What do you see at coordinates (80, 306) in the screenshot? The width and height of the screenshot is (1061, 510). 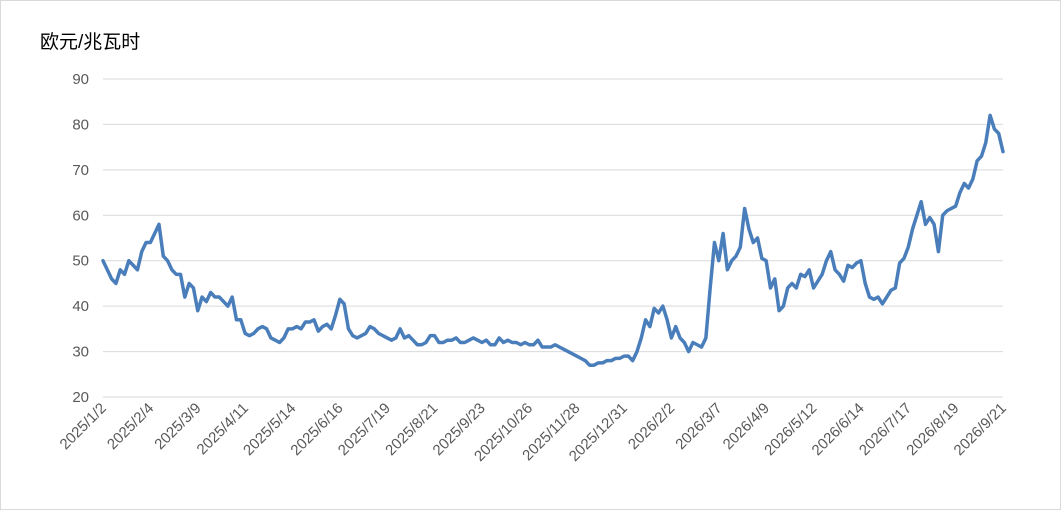 I see `y-tick-label: 40` at bounding box center [80, 306].